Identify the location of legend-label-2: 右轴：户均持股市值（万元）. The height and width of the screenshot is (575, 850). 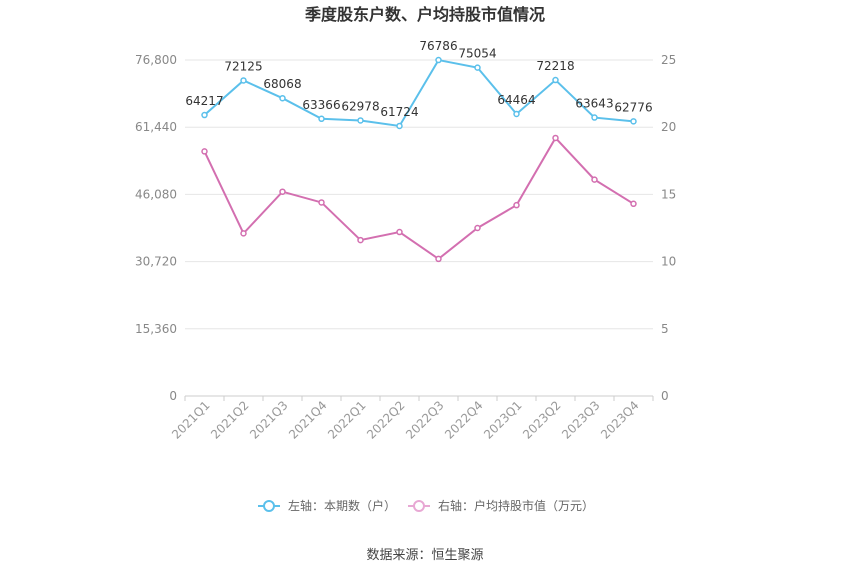
(516, 505).